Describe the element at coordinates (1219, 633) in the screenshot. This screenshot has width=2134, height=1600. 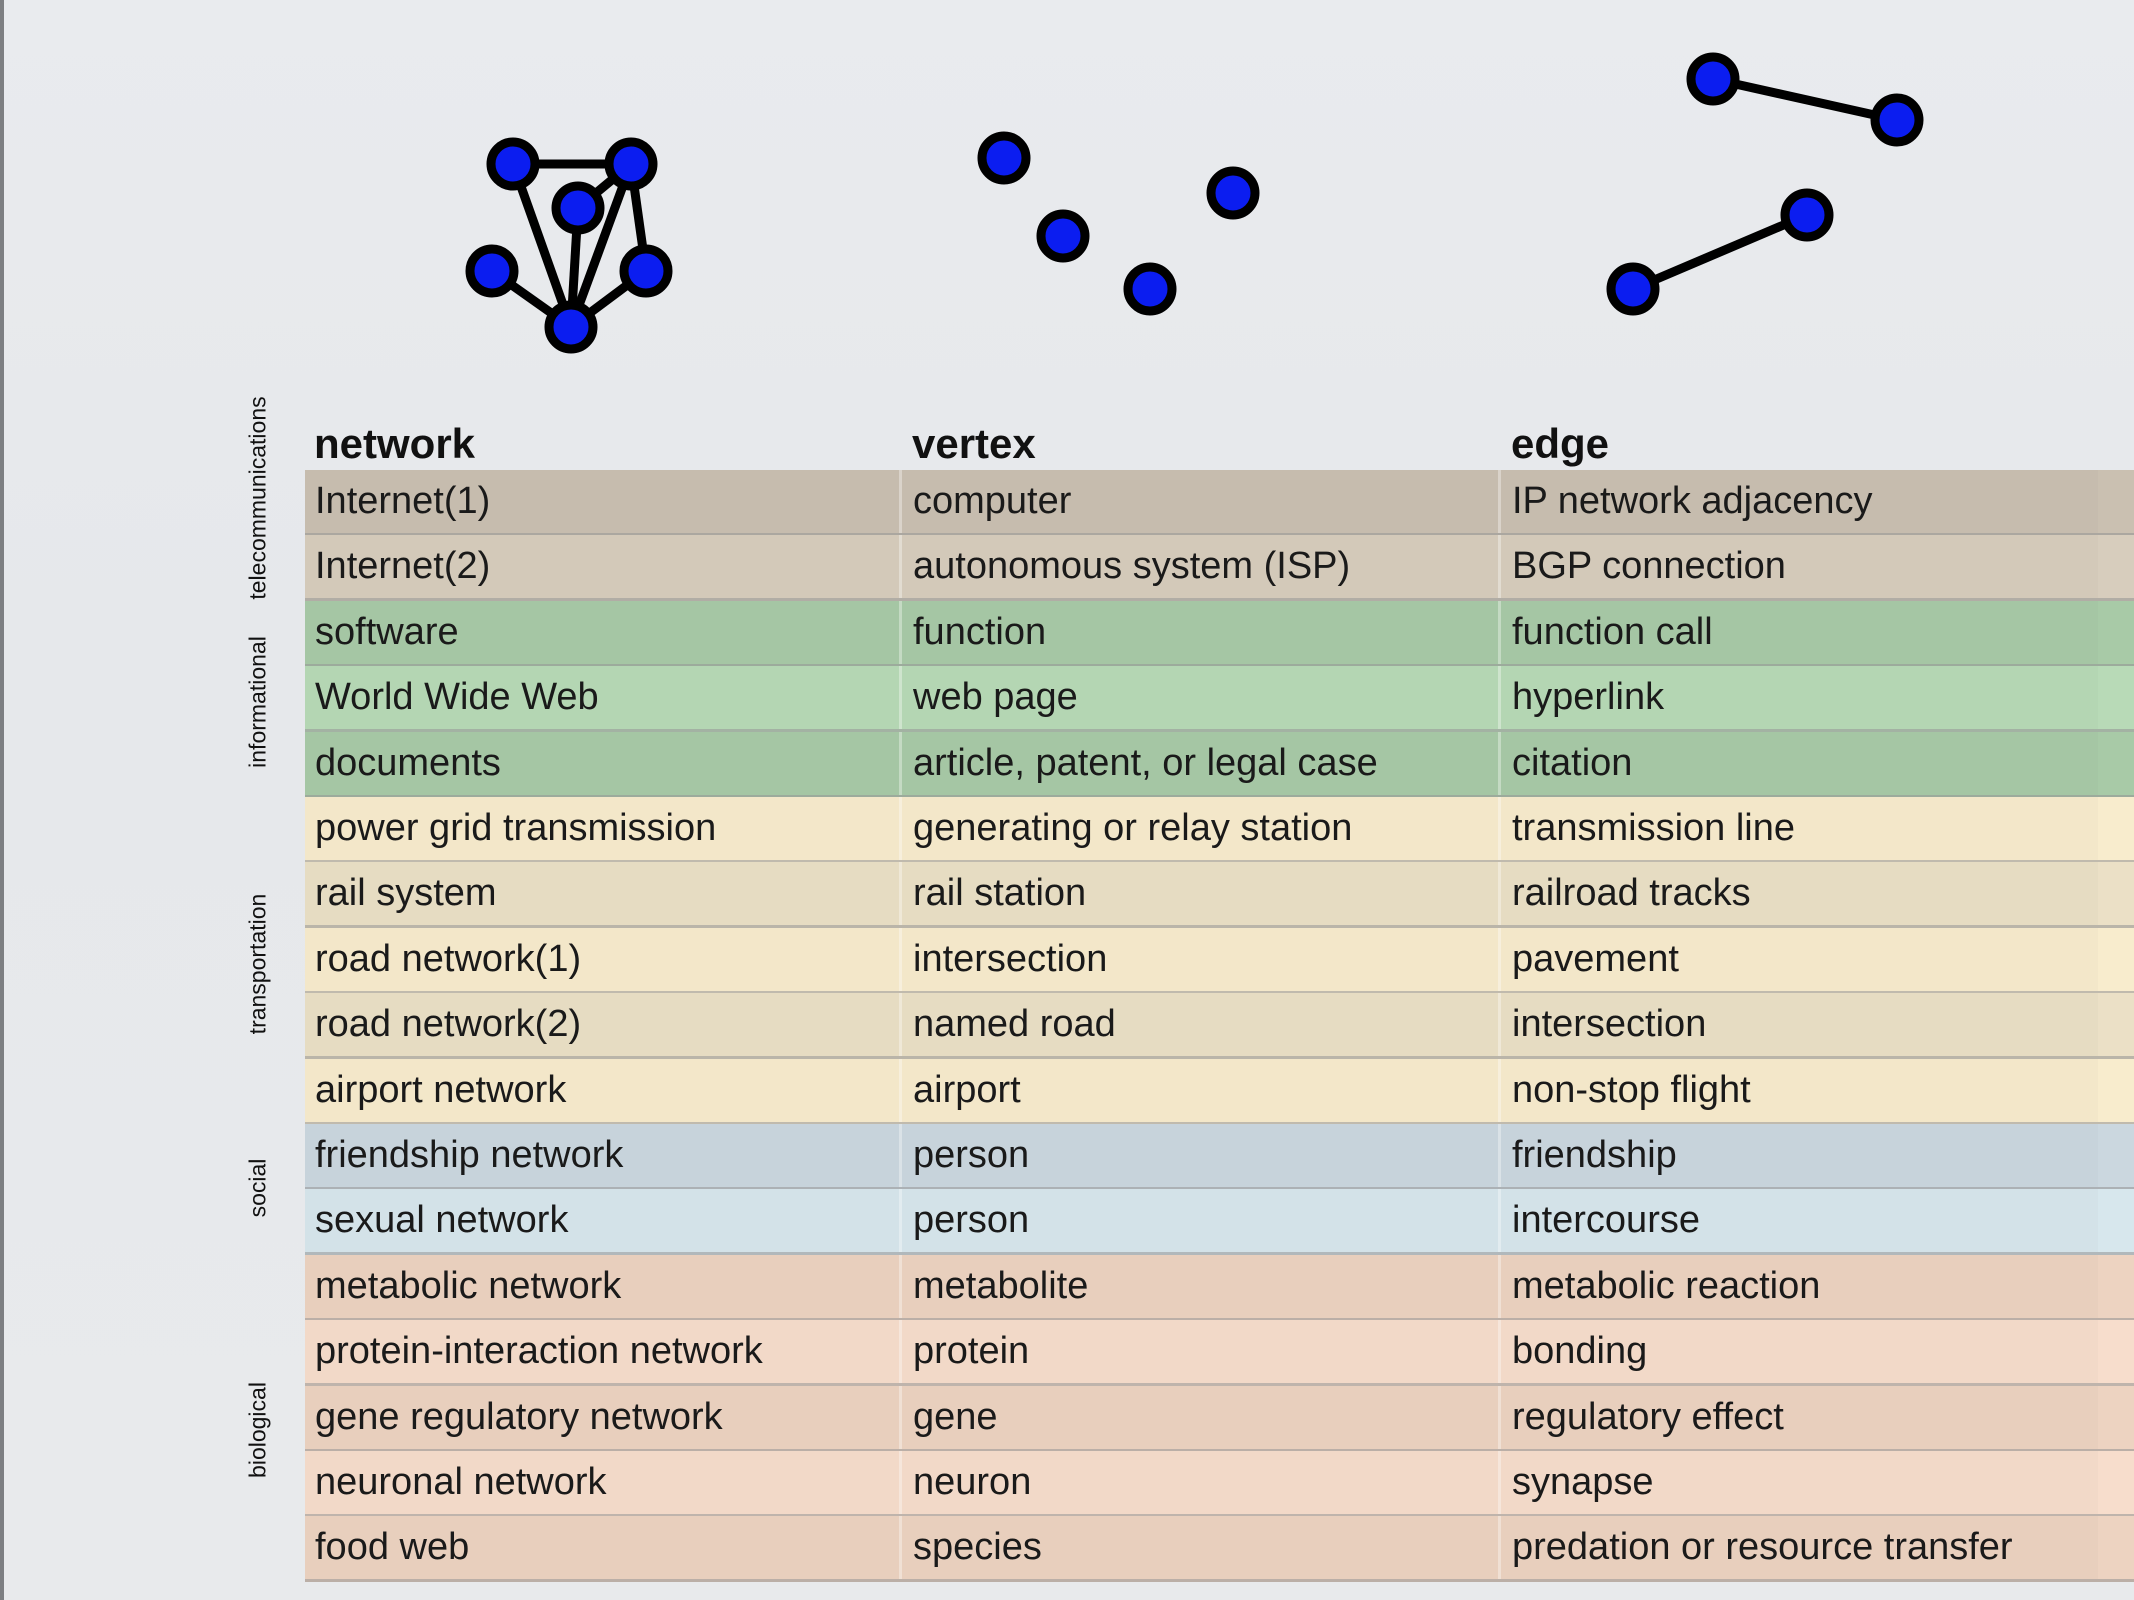
I see `table-row: software function function call` at that location.